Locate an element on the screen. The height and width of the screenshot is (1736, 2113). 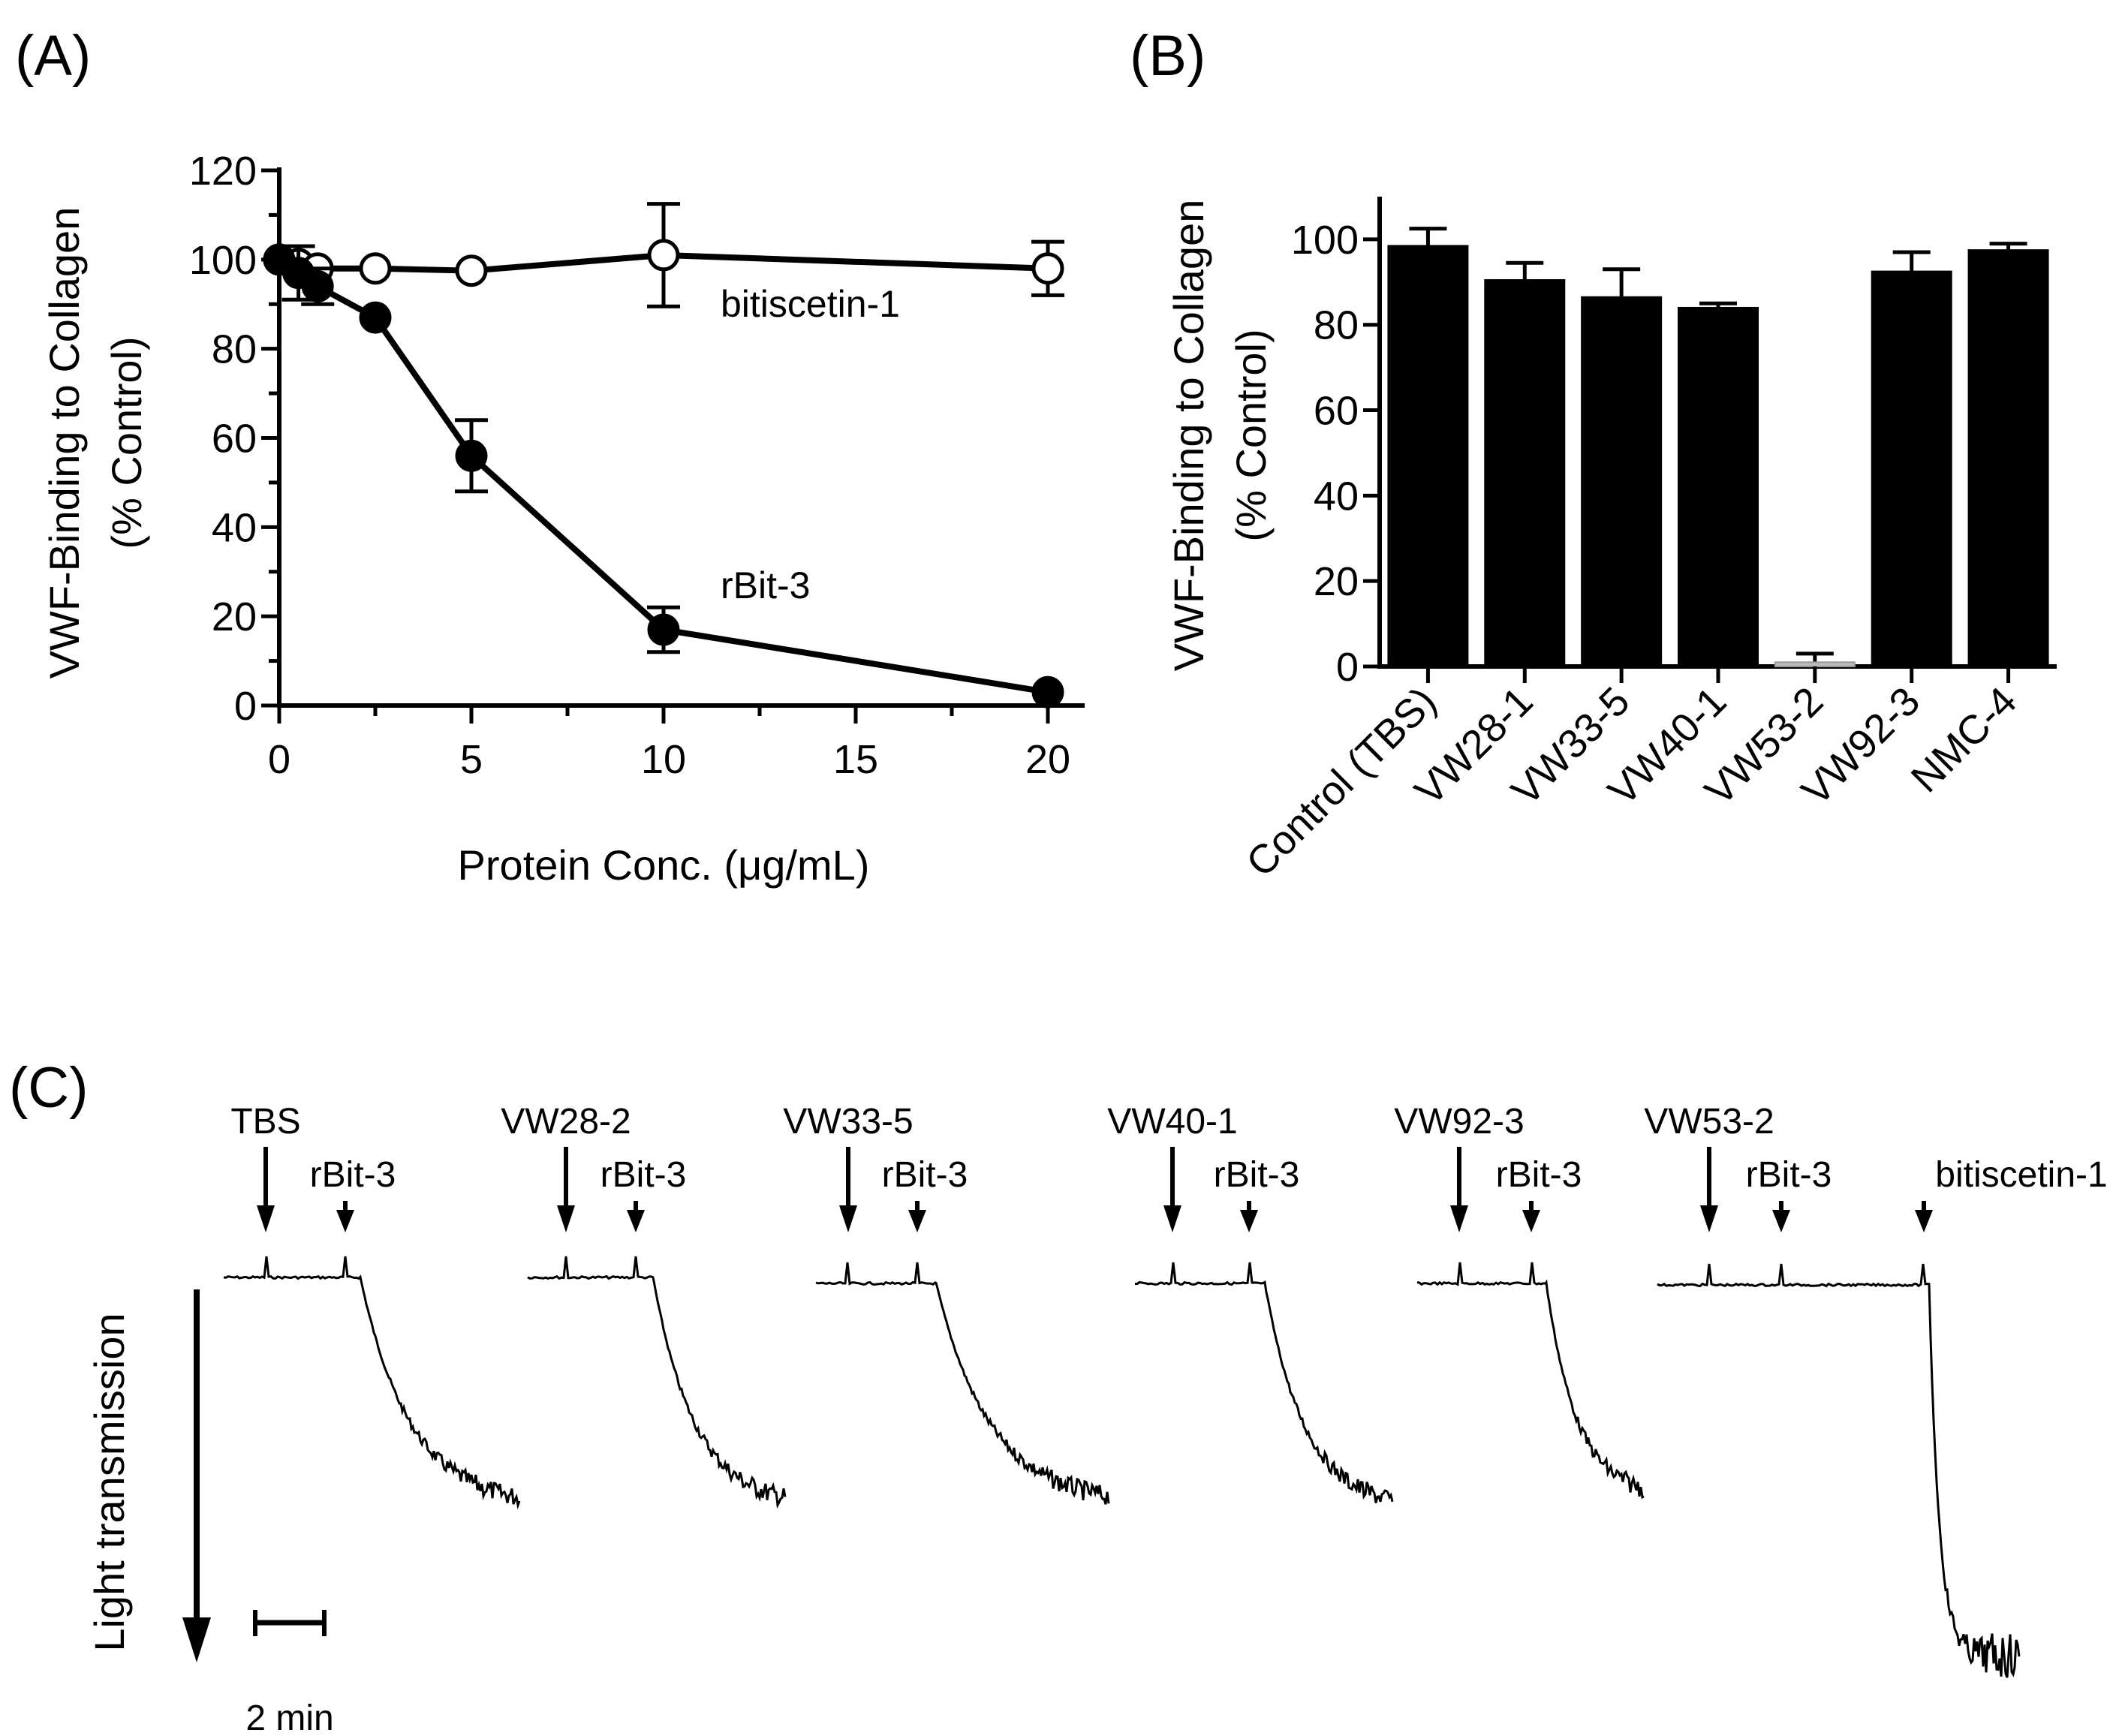
light-transmission-arrow-head is located at coordinates (196, 1640).